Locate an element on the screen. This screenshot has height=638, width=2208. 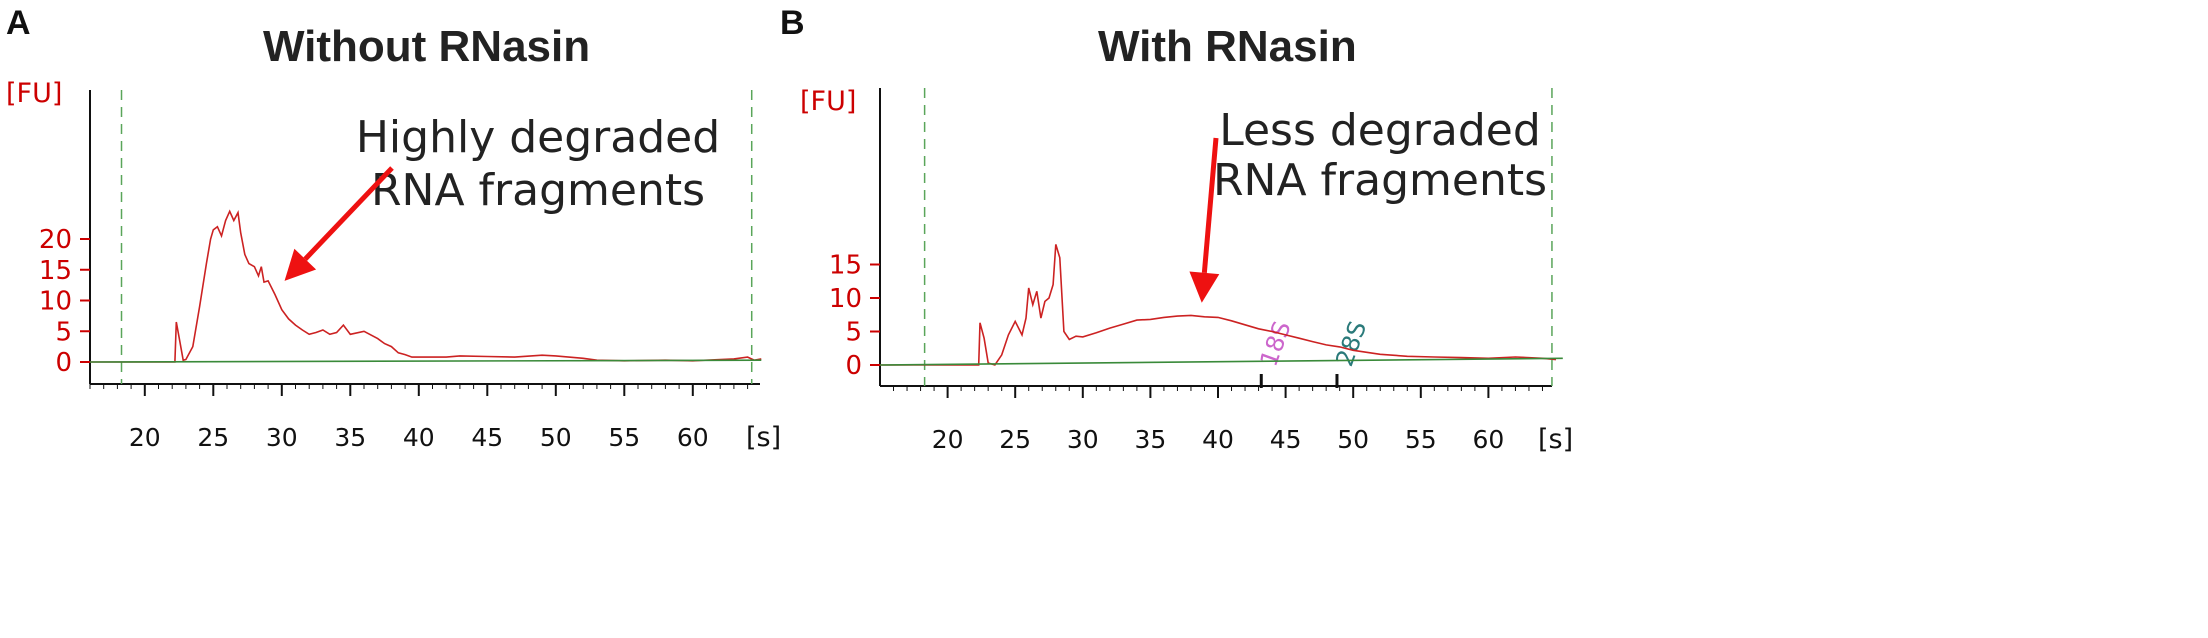
ladder-marker-label: 18S is located at coordinates (1276, 343).